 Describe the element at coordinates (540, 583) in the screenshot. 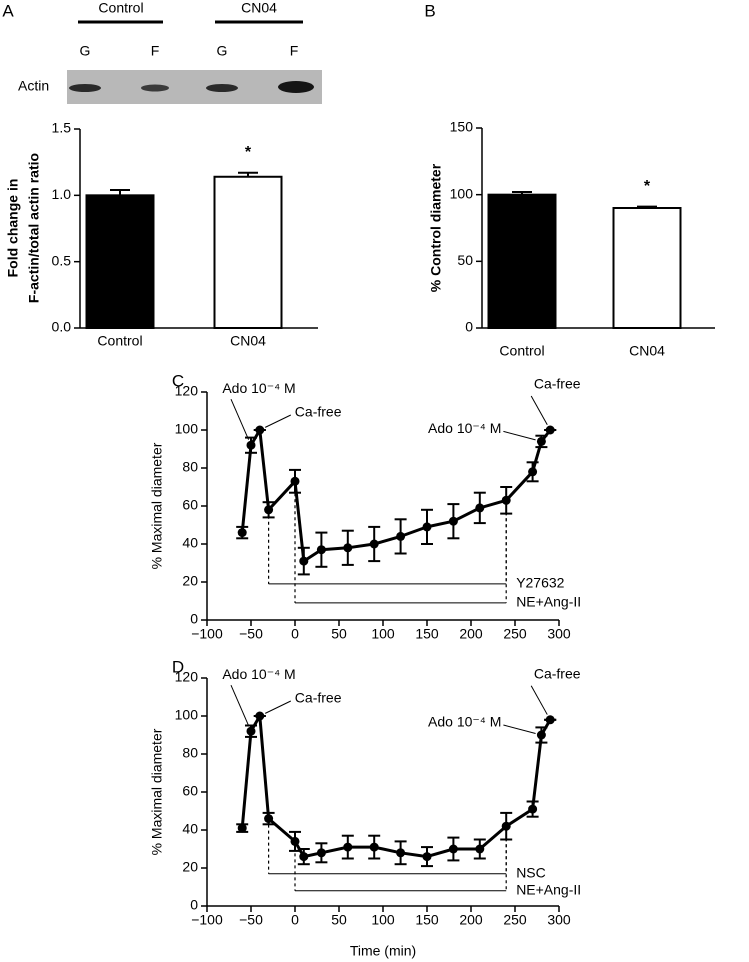

I see `bracket-label: Y27632` at that location.